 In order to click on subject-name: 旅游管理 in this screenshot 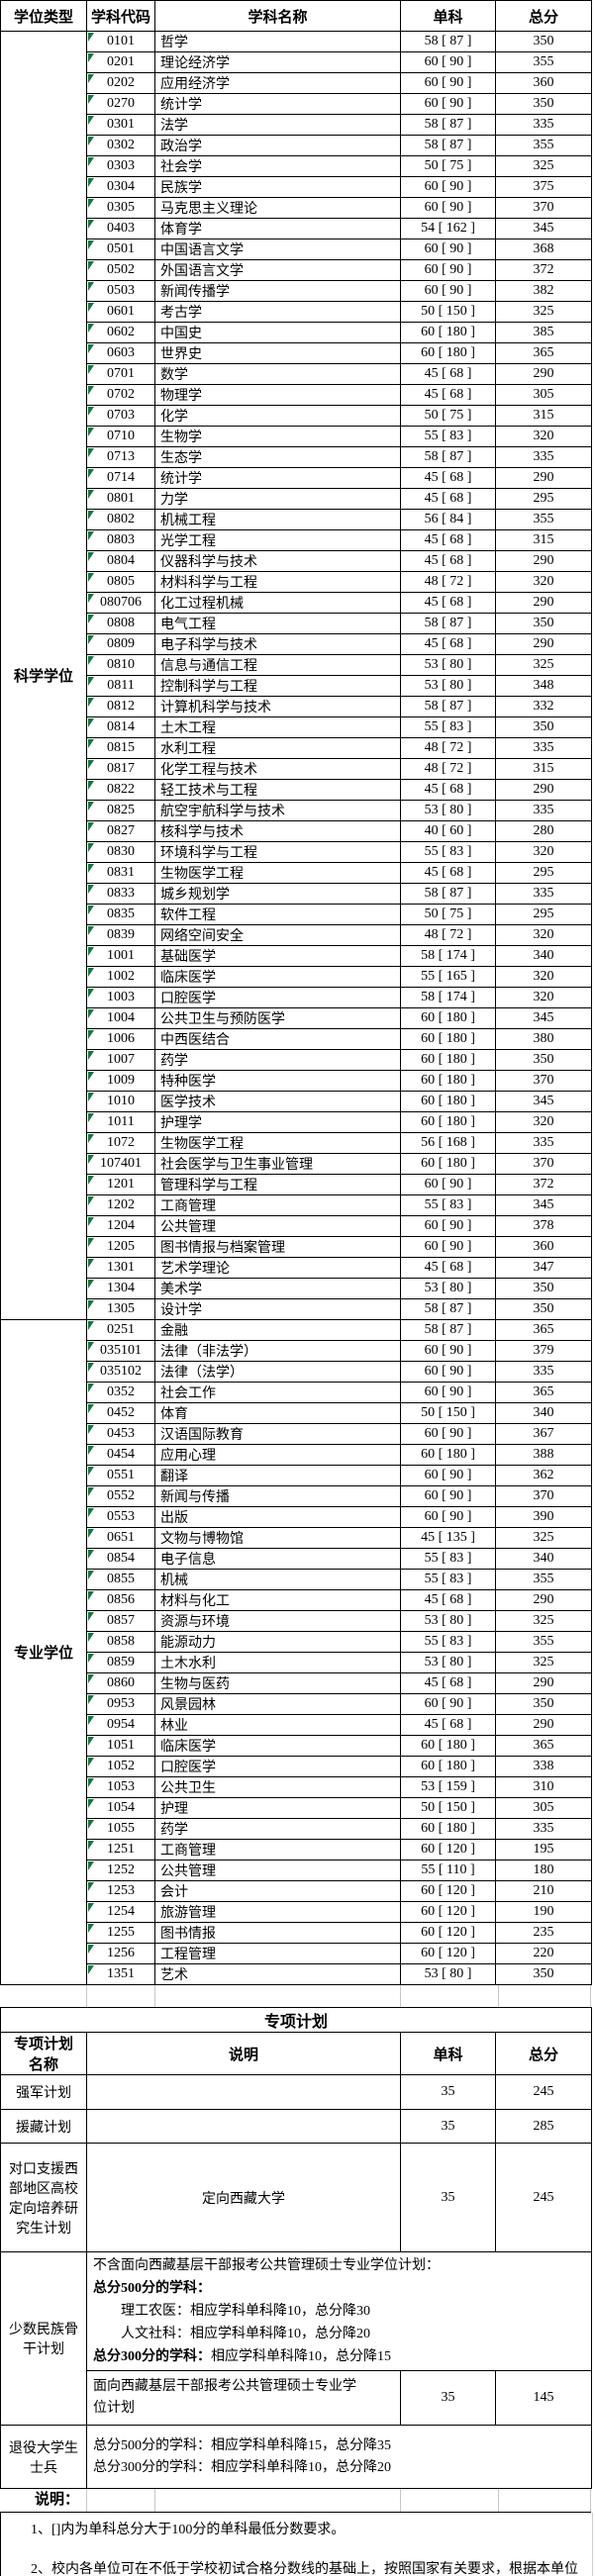, I will do `click(188, 1913)`.